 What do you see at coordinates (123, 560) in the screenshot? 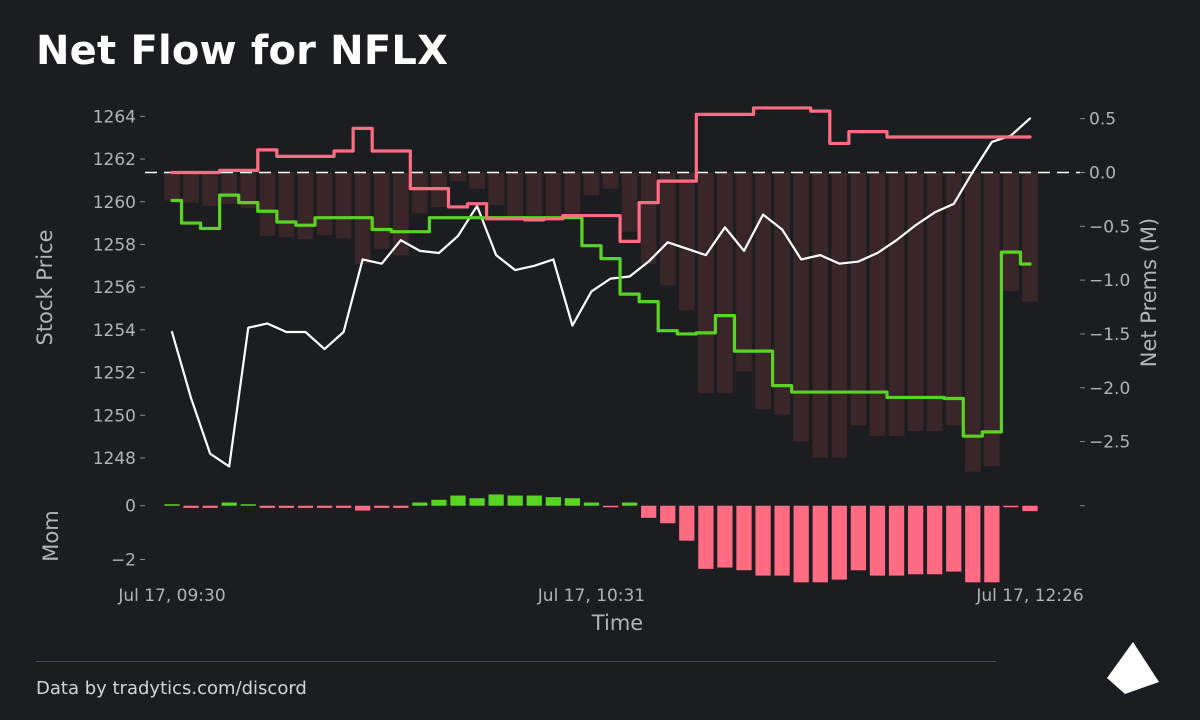
I see `mom-axis-tick-label: −2` at bounding box center [123, 560].